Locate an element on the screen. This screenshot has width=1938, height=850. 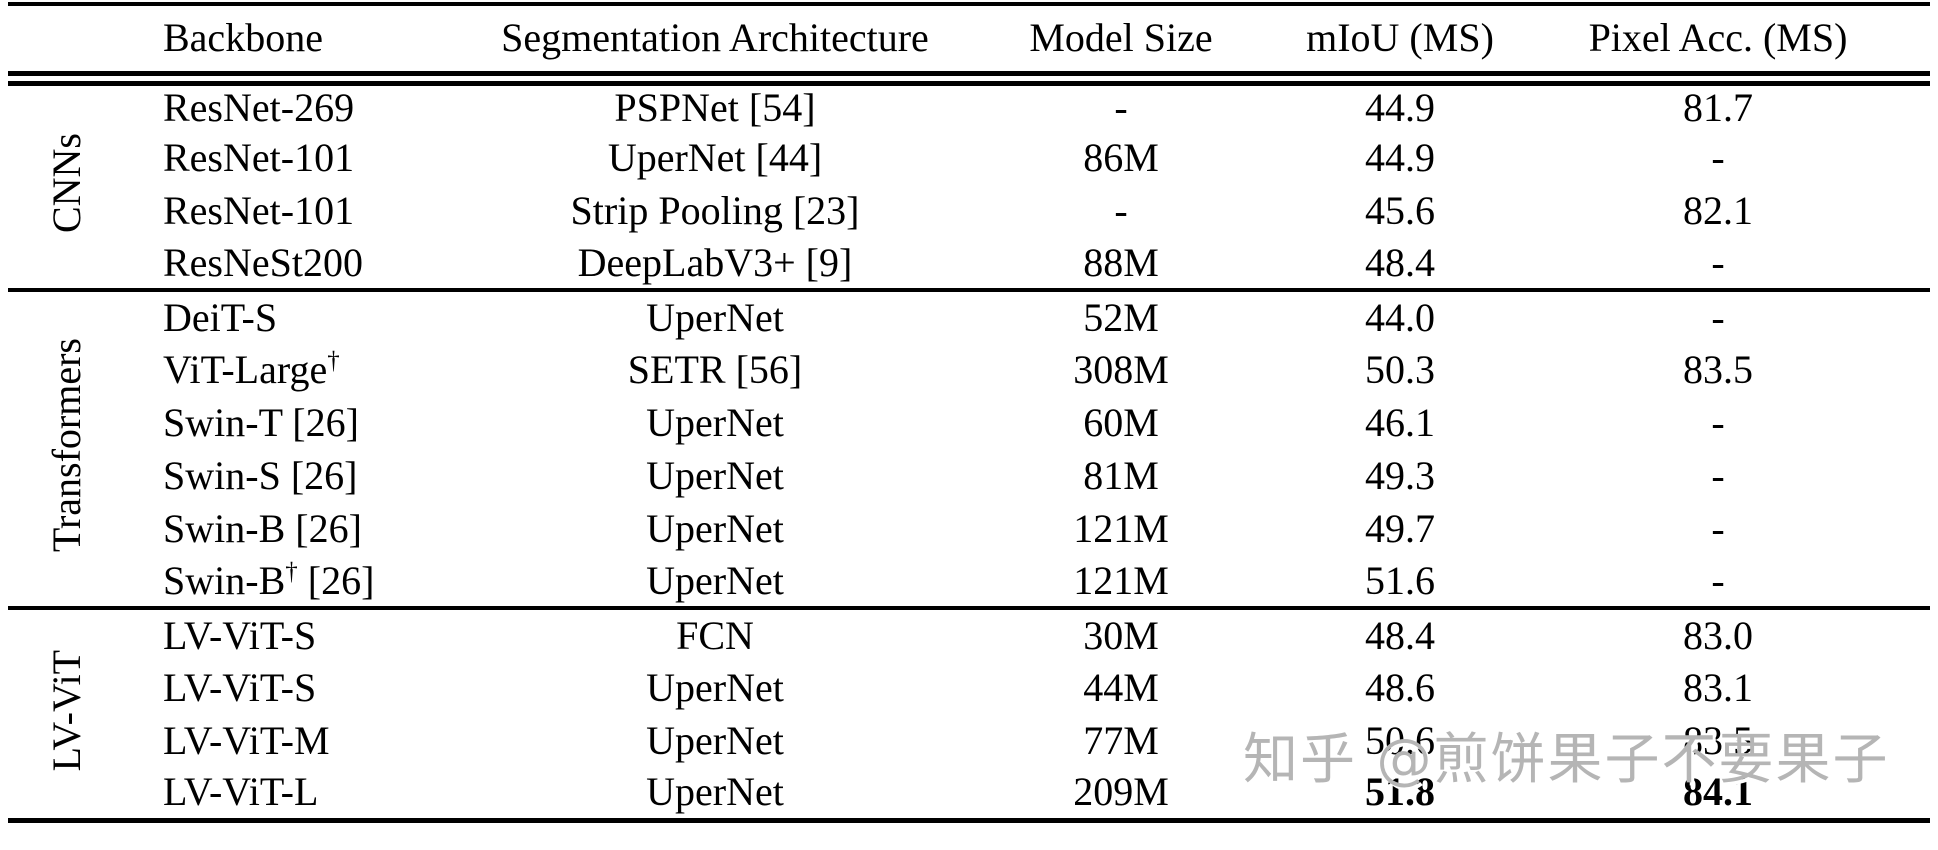
cell-pixel-acc: 84.1 is located at coordinates (1718, 792).